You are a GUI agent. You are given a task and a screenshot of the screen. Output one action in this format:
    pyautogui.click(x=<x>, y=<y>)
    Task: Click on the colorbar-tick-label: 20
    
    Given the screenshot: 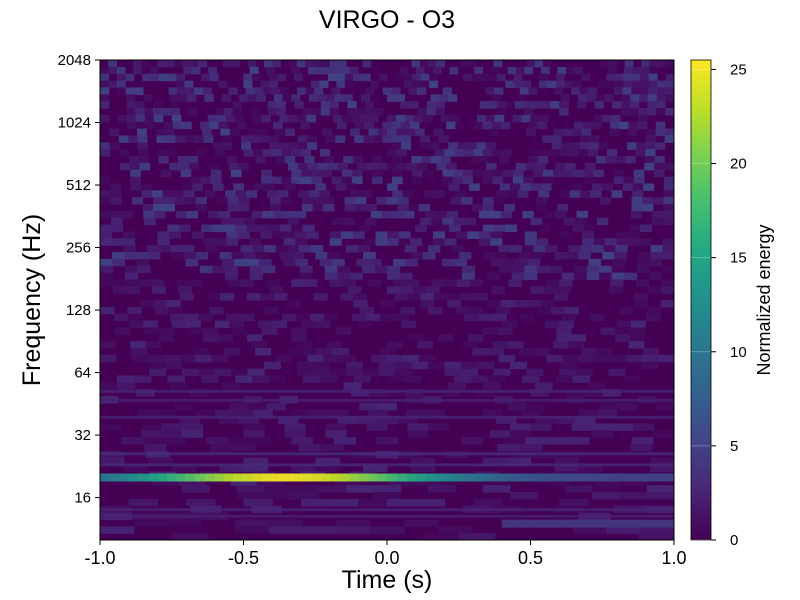 What is the action you would take?
    pyautogui.click(x=738, y=164)
    